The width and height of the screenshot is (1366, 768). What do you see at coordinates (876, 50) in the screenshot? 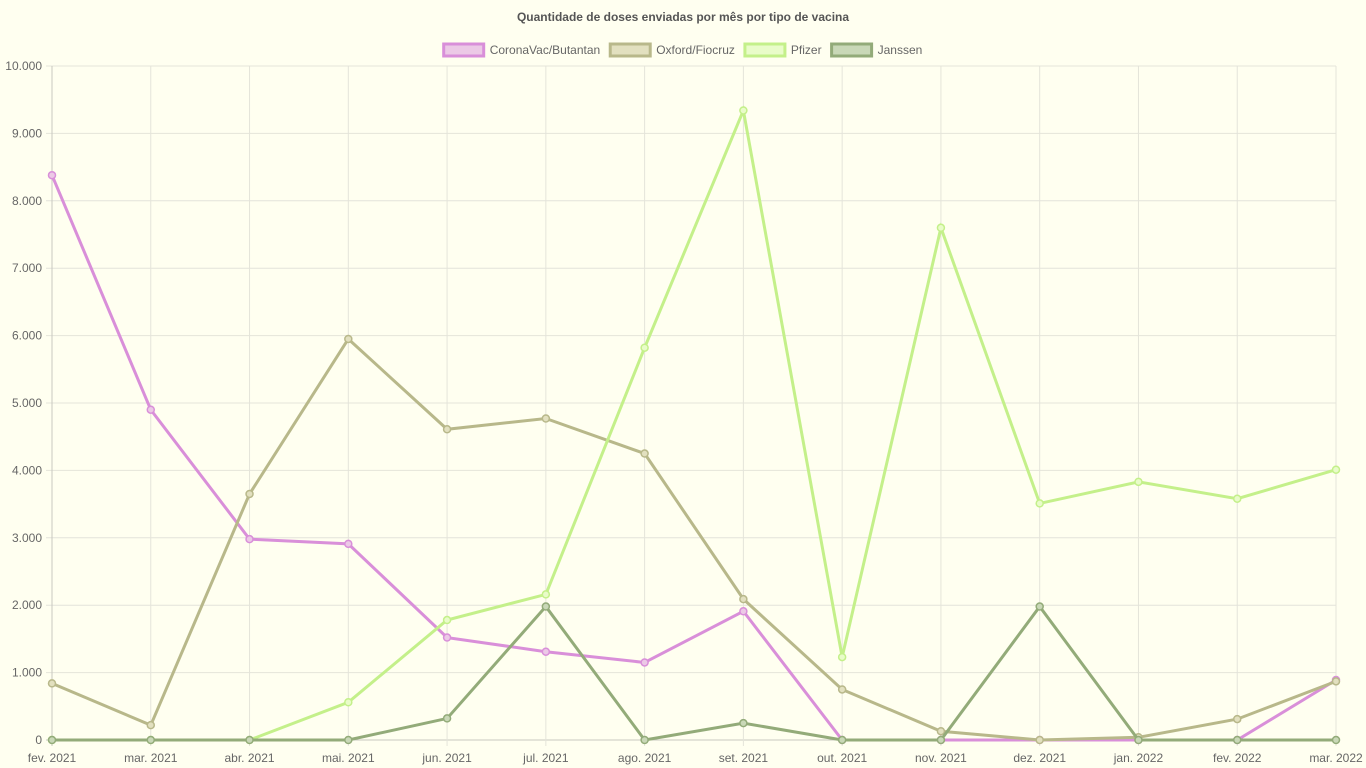
I see `legend-item-janssen: Janssen` at bounding box center [876, 50].